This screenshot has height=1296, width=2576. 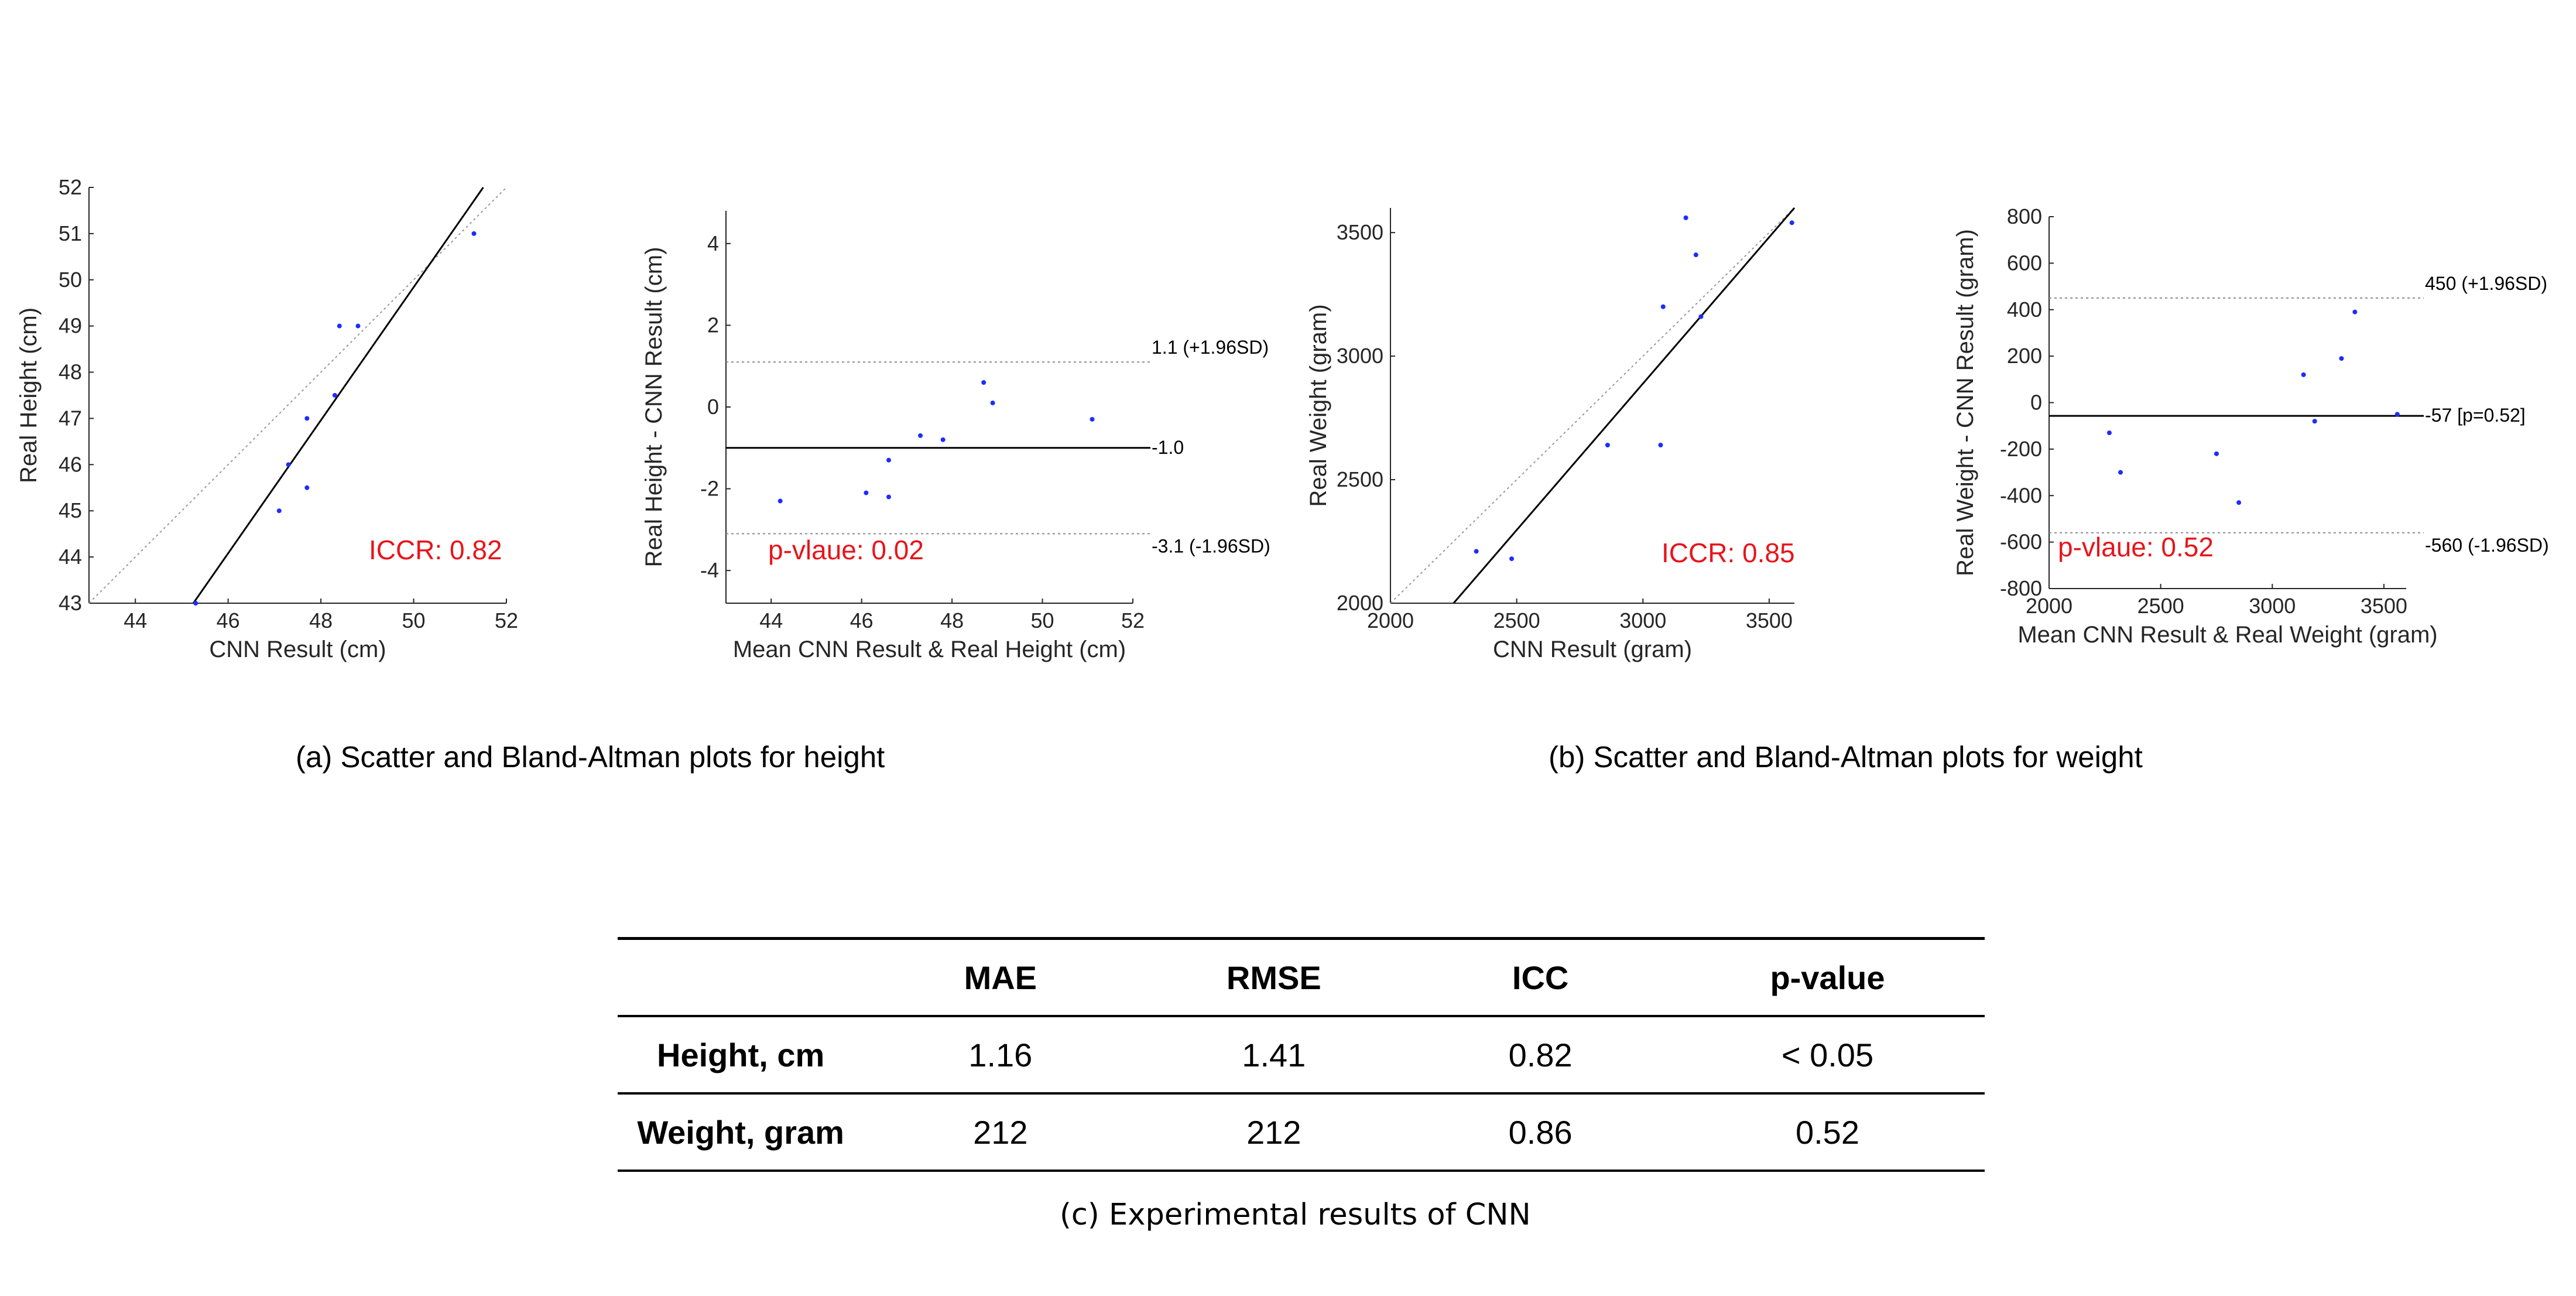 What do you see at coordinates (1540, 977) in the screenshot?
I see `header-cell-icc: ICC` at bounding box center [1540, 977].